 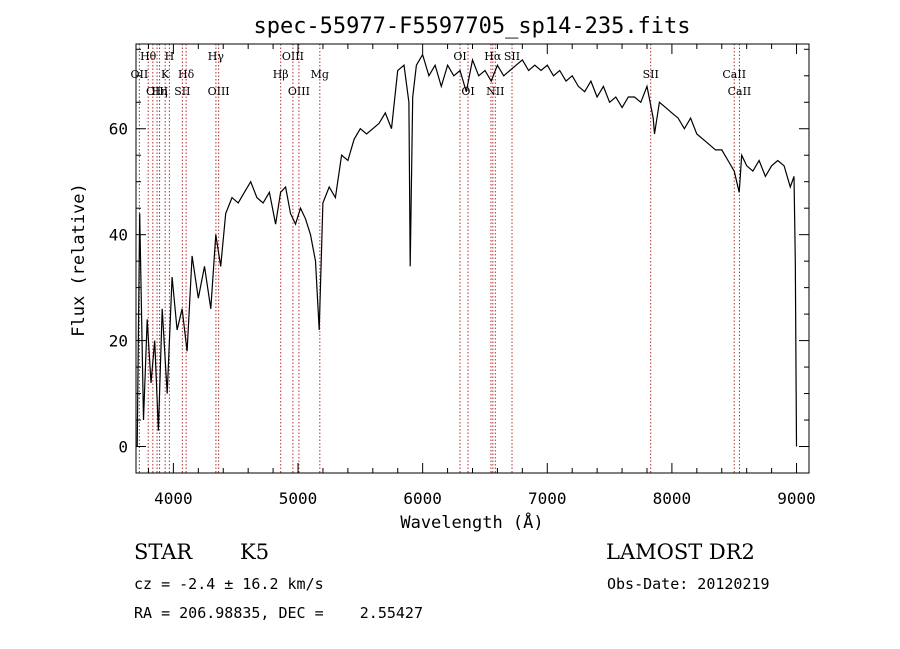 What do you see at coordinates (651, 74) in the screenshot?
I see `marker-label-12: SII` at bounding box center [651, 74].